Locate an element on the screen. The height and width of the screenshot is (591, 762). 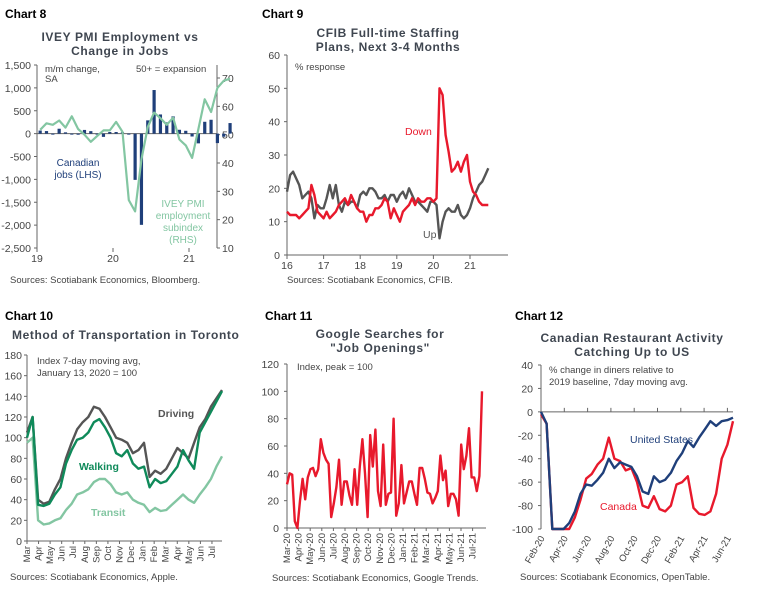
x-tick-label: 16 is located at coordinates (287, 266).